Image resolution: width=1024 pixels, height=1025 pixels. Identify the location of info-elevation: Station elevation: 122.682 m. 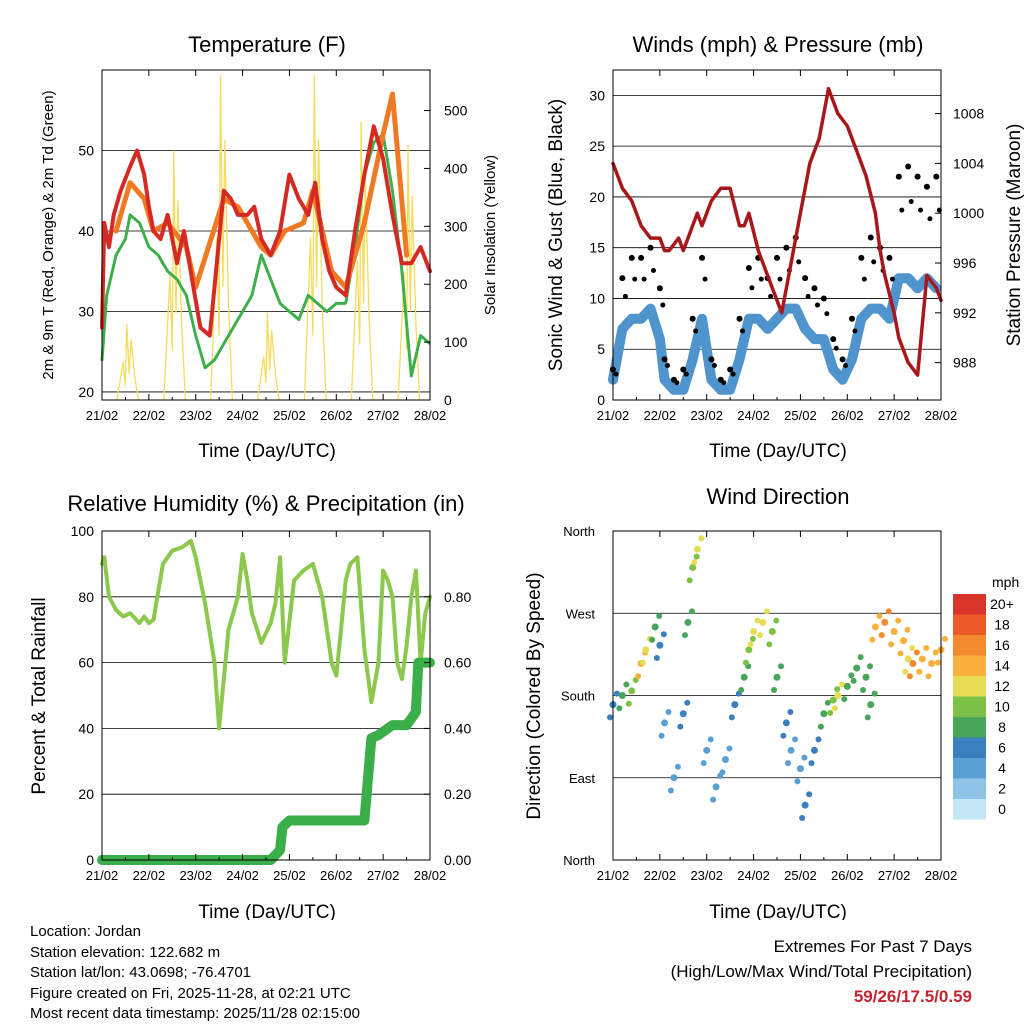
(125, 952).